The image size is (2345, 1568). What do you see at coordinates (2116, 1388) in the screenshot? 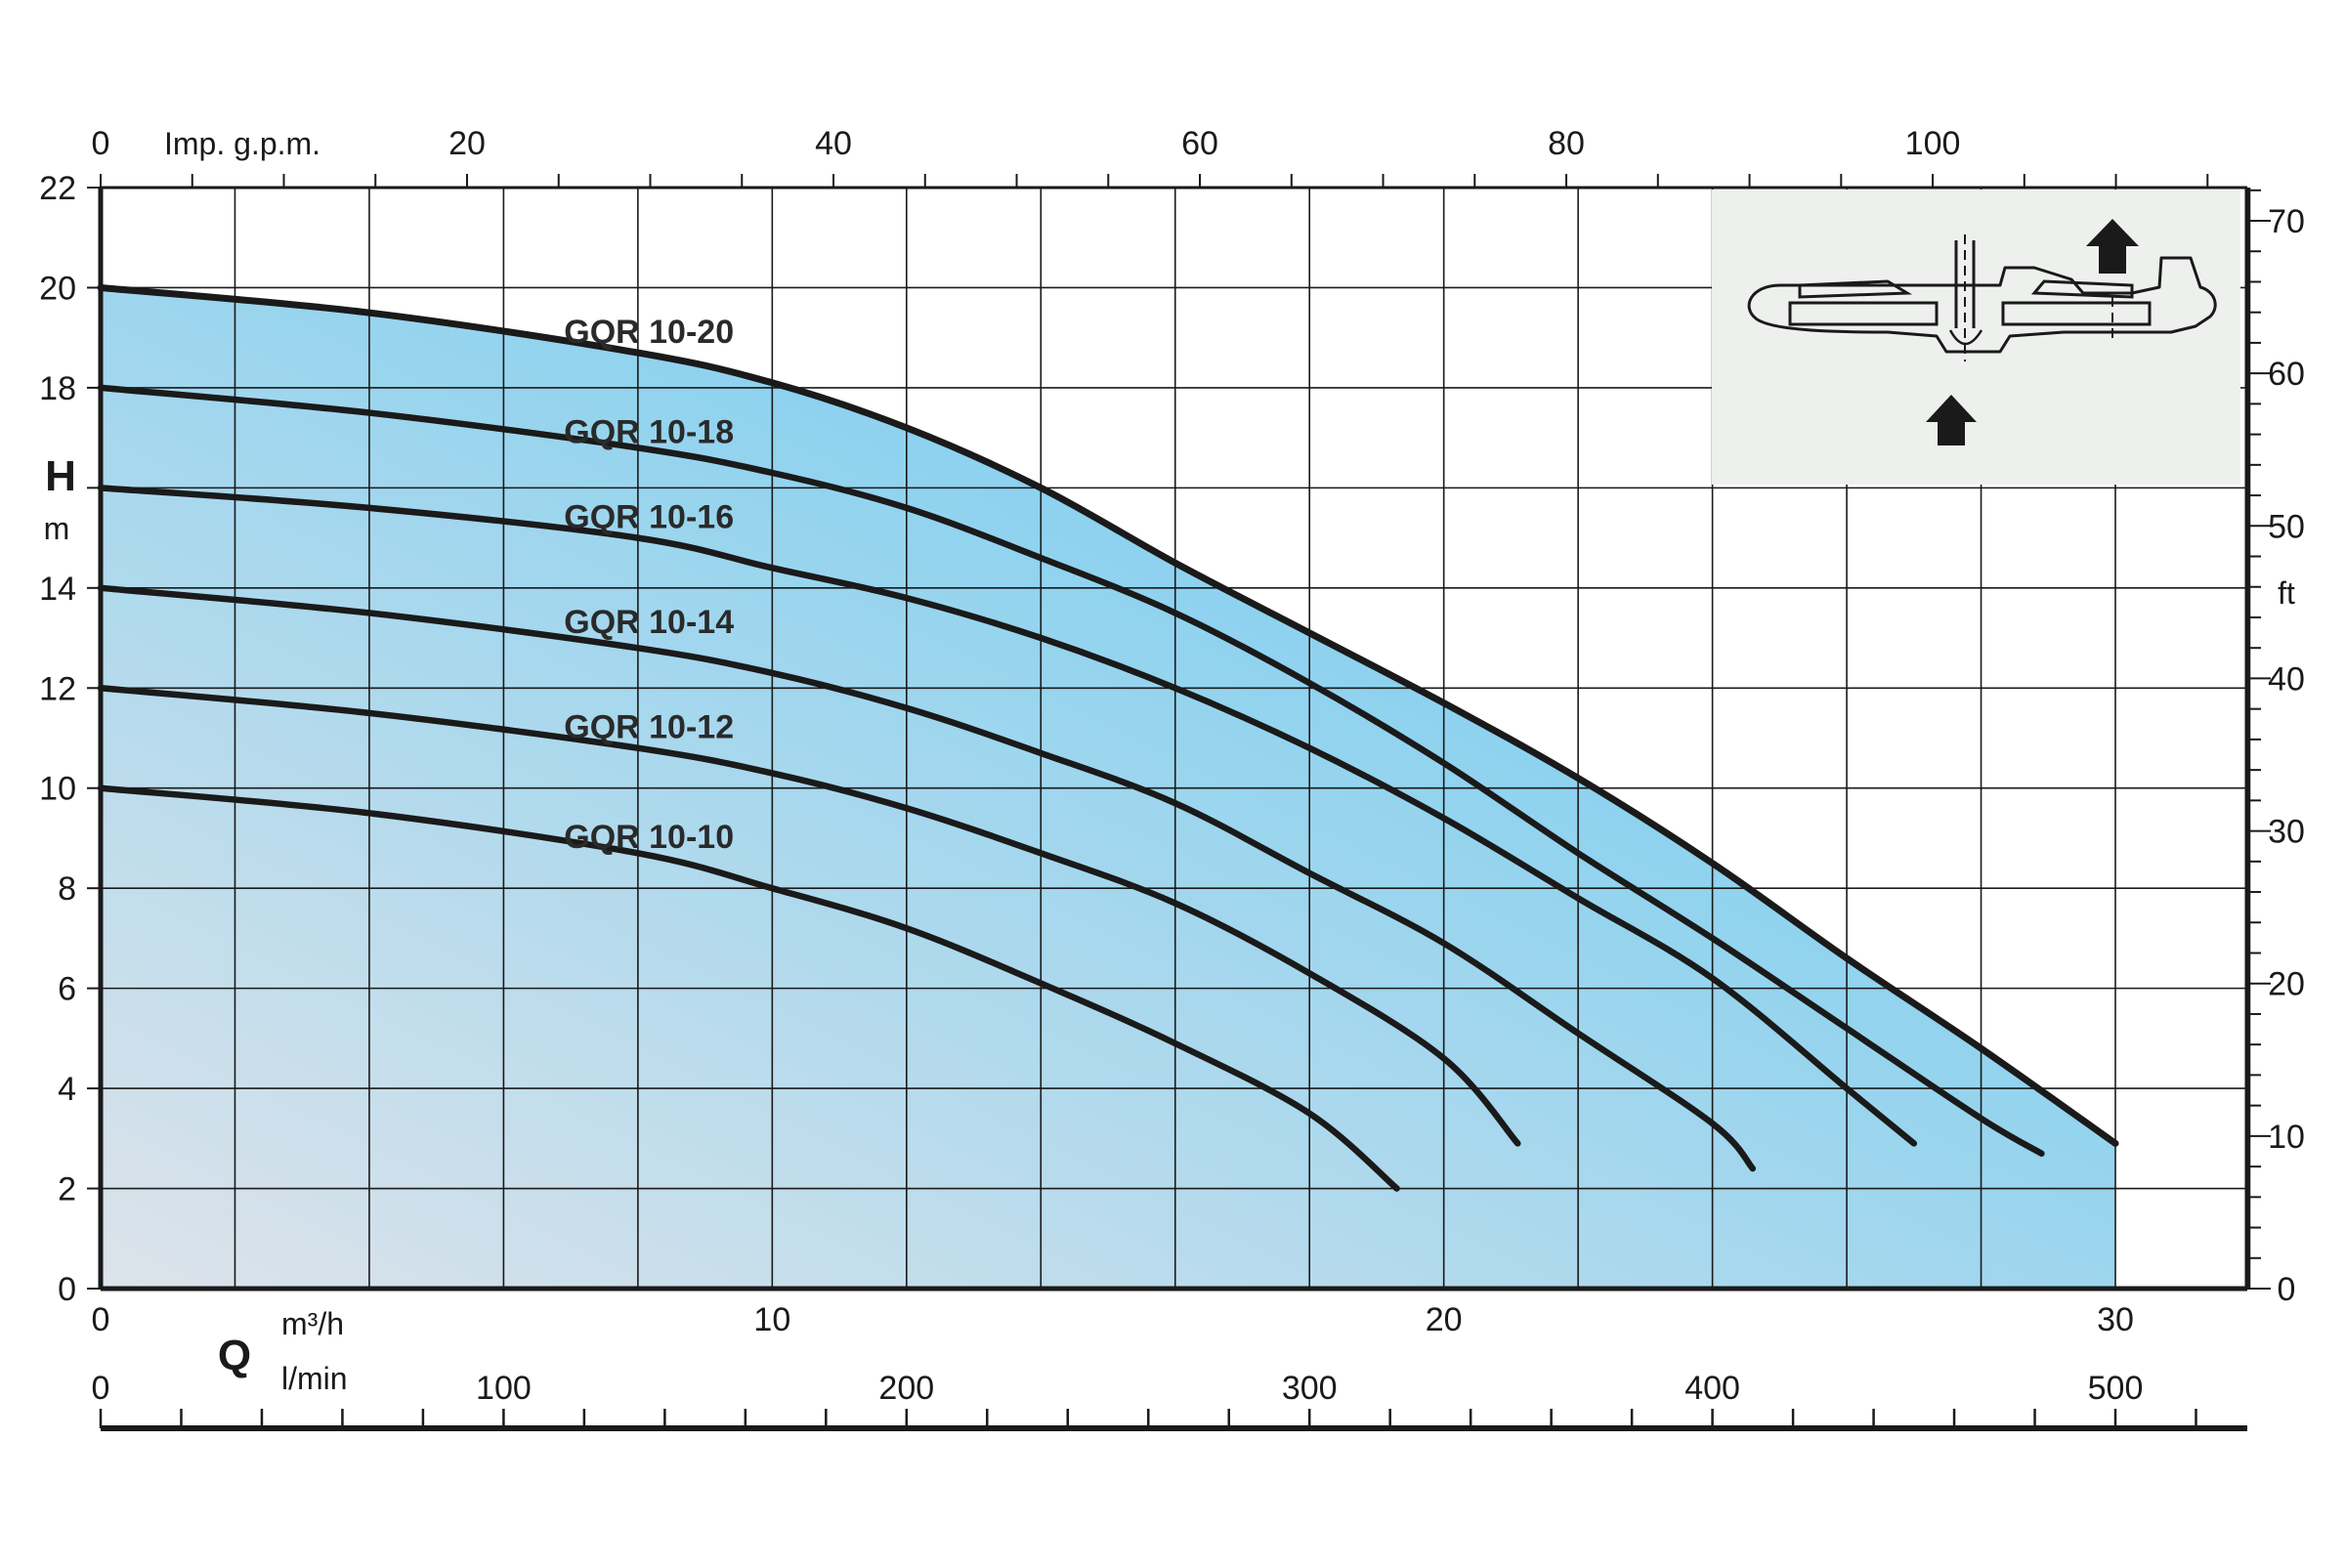
I see `x-lpm-tick-label: 500` at bounding box center [2116, 1388].